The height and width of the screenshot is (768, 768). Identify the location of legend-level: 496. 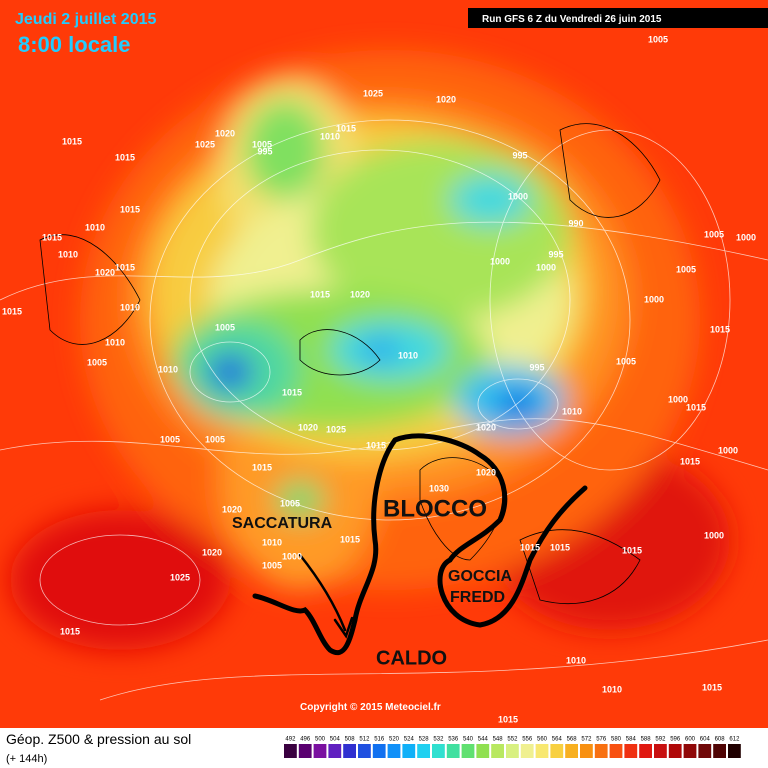
(305, 740).